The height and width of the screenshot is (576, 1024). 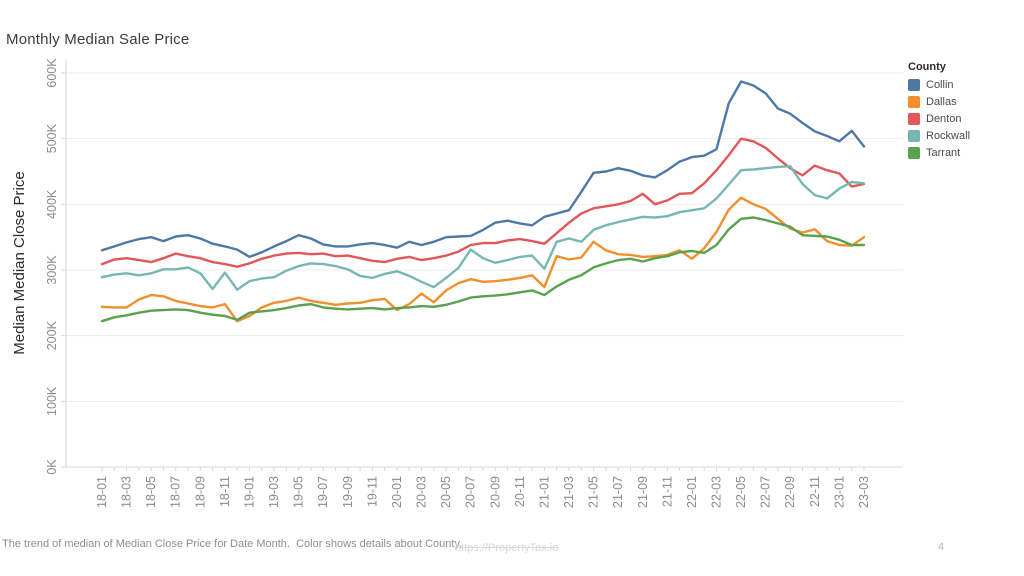 I want to click on x-tick-label: 21-07, so click(x=618, y=492).